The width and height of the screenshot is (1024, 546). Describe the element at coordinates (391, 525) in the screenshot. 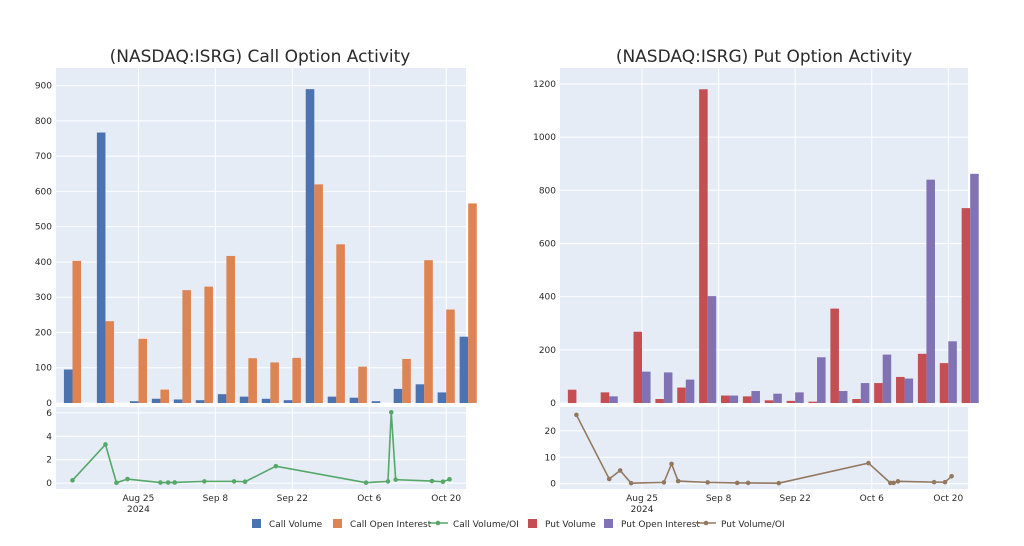

I see `legend-label-call-open-interest: Call Open Interest` at that location.